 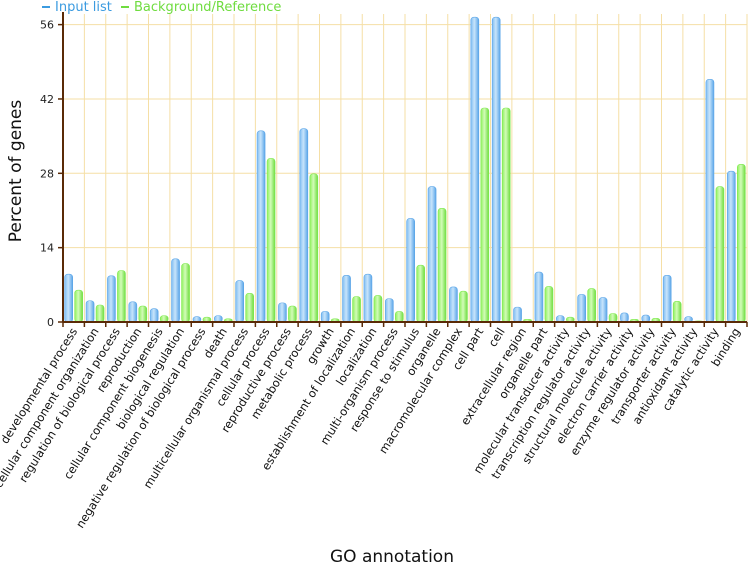 I want to click on y-tick-label-4: 56, so click(x=47, y=25).